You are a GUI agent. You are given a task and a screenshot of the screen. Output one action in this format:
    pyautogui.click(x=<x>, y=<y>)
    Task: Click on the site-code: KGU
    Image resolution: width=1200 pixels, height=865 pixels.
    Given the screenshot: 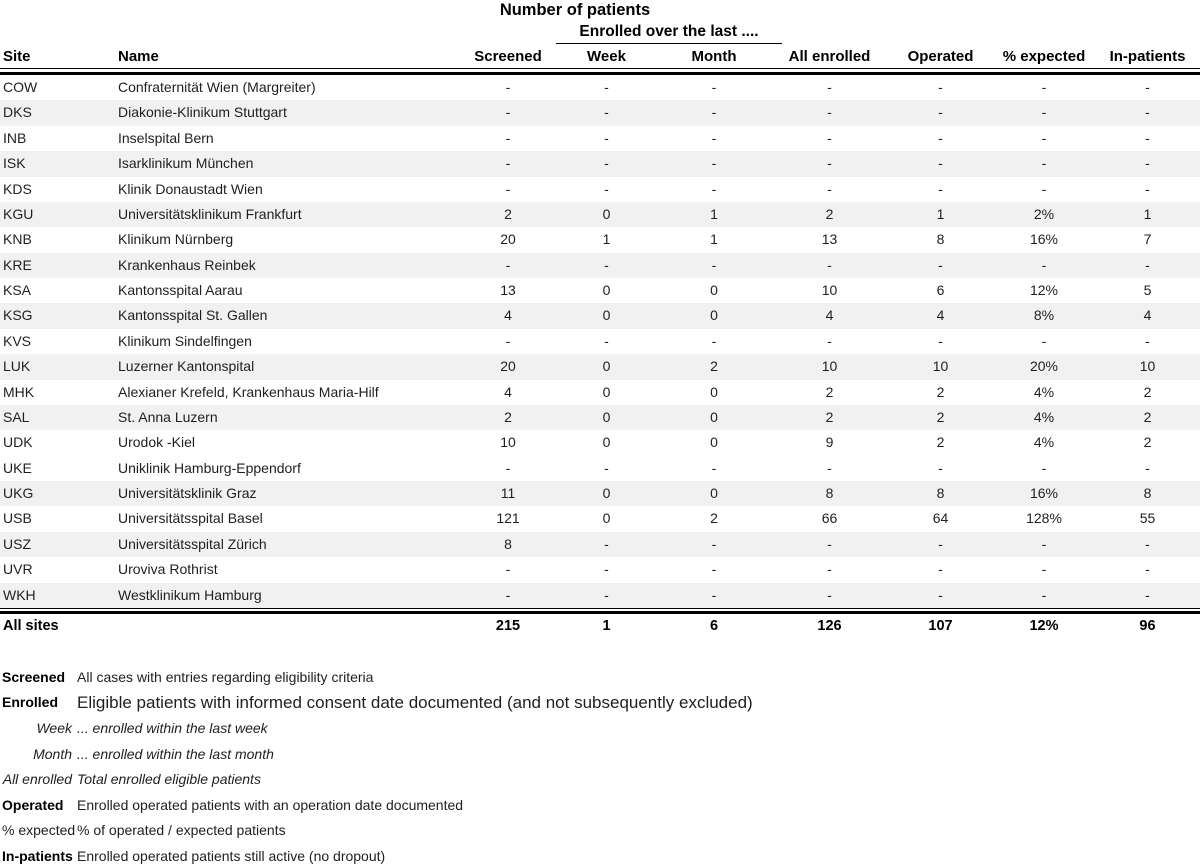 What is the action you would take?
    pyautogui.click(x=18, y=213)
    